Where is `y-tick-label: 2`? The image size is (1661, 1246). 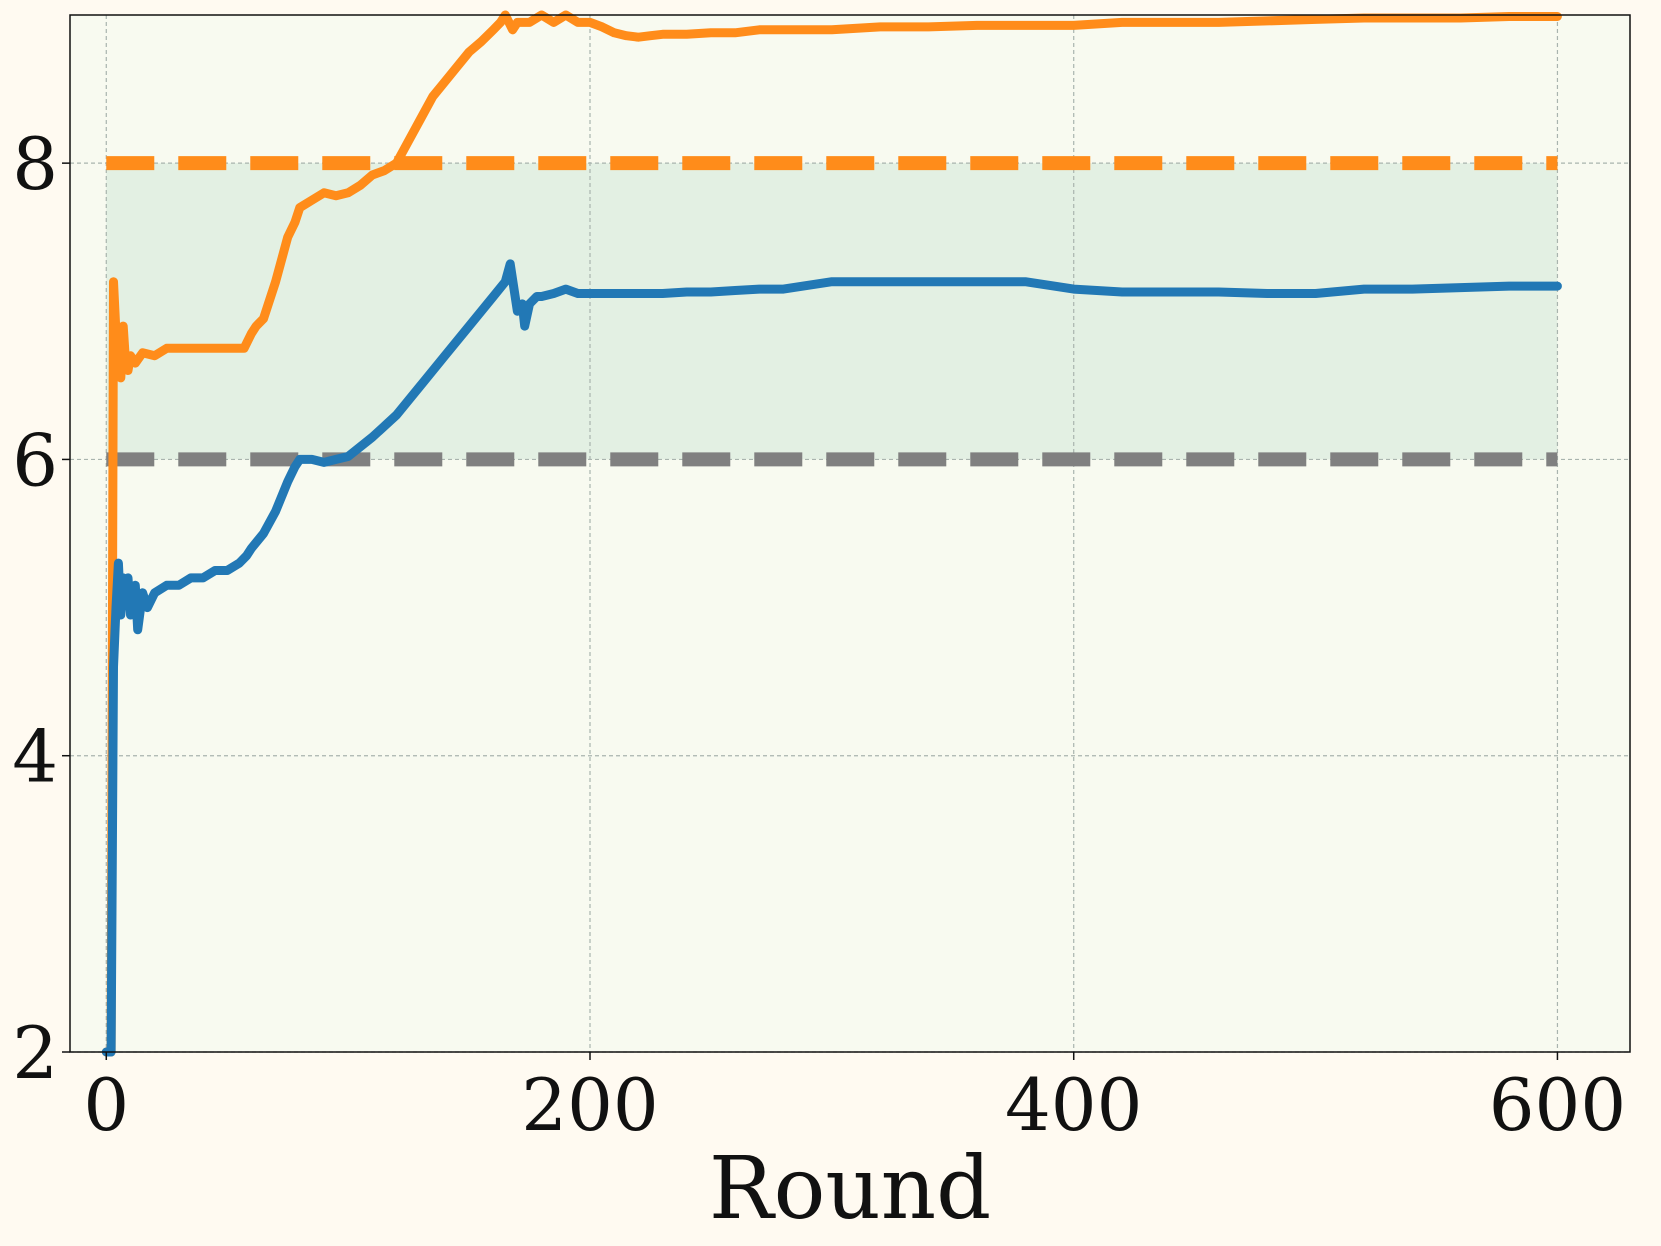
y-tick-label: 2 is located at coordinates (35, 1053).